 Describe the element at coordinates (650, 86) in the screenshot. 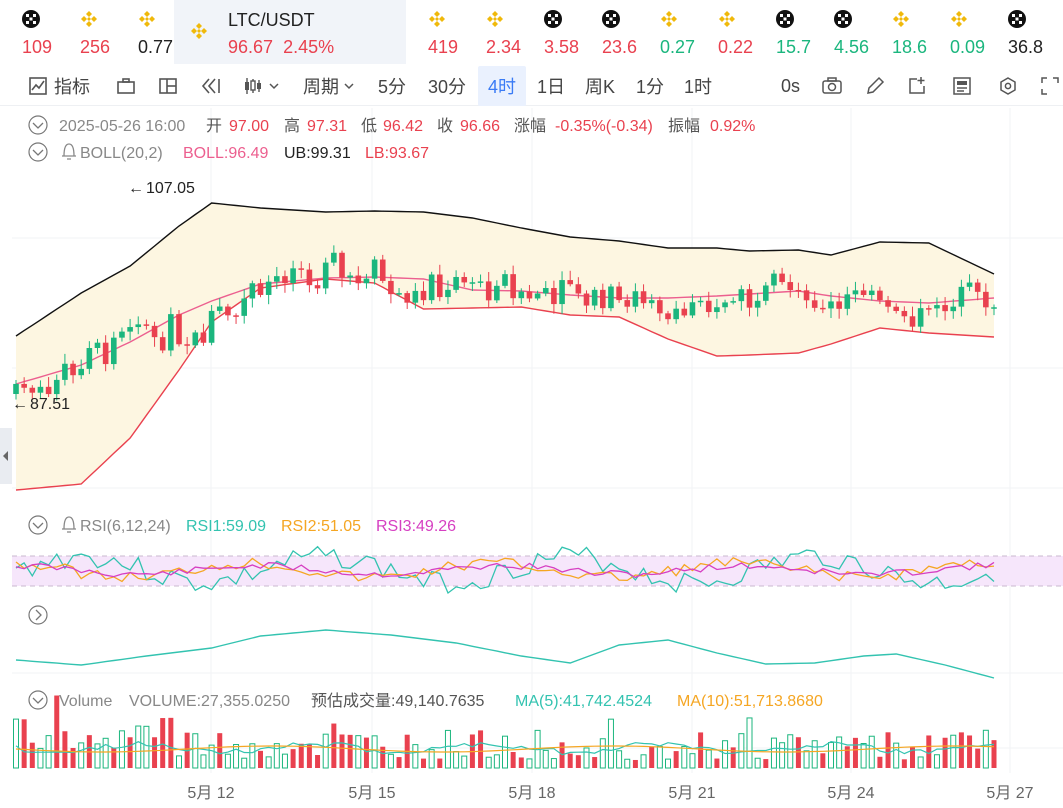

I see `interval-1m: 1分` at that location.